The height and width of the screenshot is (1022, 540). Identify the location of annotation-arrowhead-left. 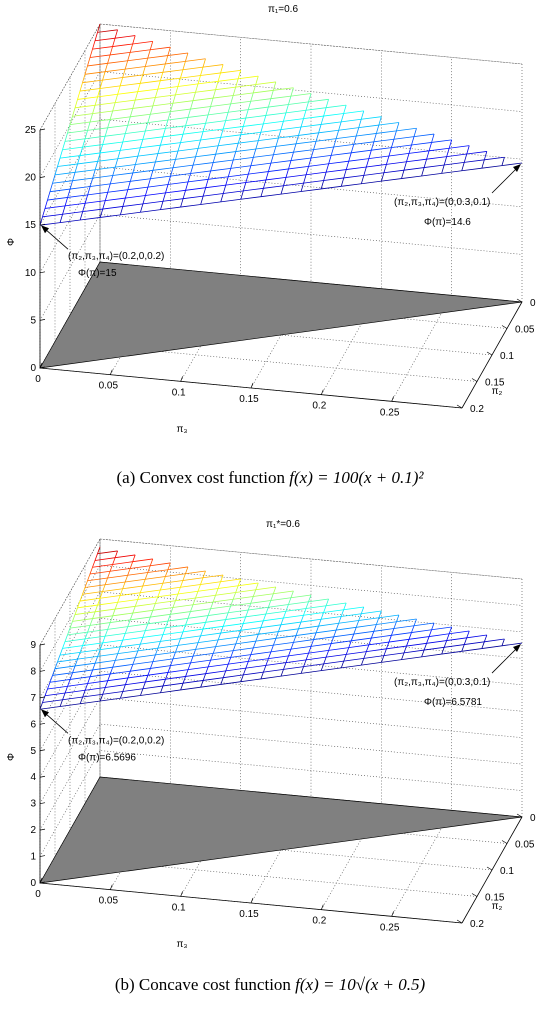
(45, 229).